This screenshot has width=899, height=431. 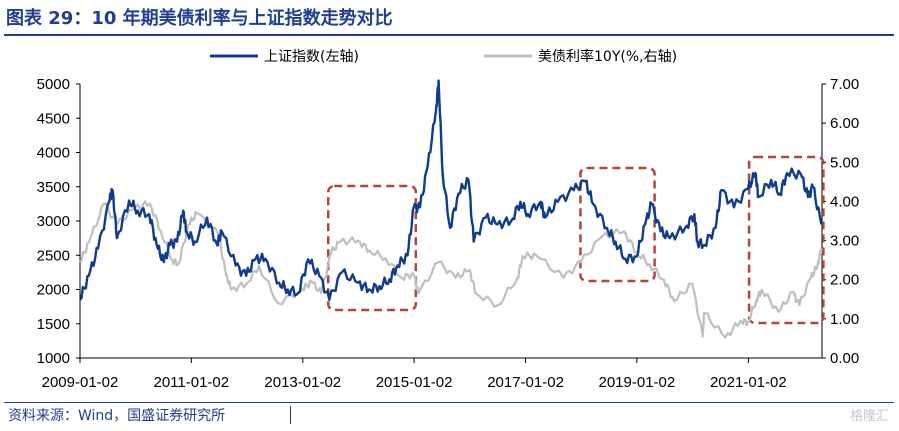 I want to click on source-note: 资料来源：Wind，国盛证券研究所, so click(x=117, y=416).